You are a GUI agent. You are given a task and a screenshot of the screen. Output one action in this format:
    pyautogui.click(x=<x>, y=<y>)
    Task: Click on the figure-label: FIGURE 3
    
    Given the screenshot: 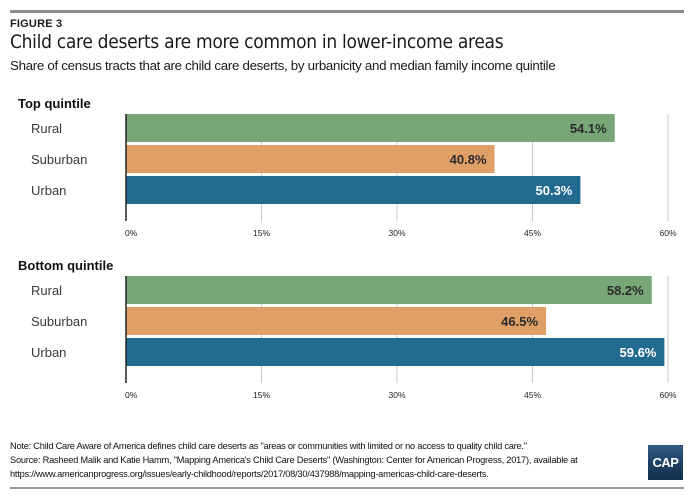 What is the action you would take?
    pyautogui.click(x=36, y=24)
    